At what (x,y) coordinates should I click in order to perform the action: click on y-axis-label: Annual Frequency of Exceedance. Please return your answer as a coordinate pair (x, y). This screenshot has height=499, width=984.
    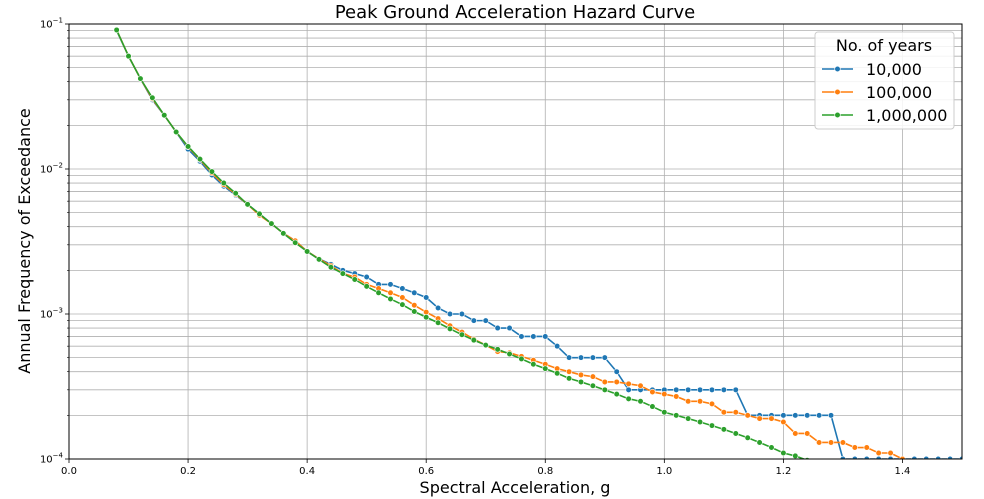
    Looking at the image, I should click on (24, 240).